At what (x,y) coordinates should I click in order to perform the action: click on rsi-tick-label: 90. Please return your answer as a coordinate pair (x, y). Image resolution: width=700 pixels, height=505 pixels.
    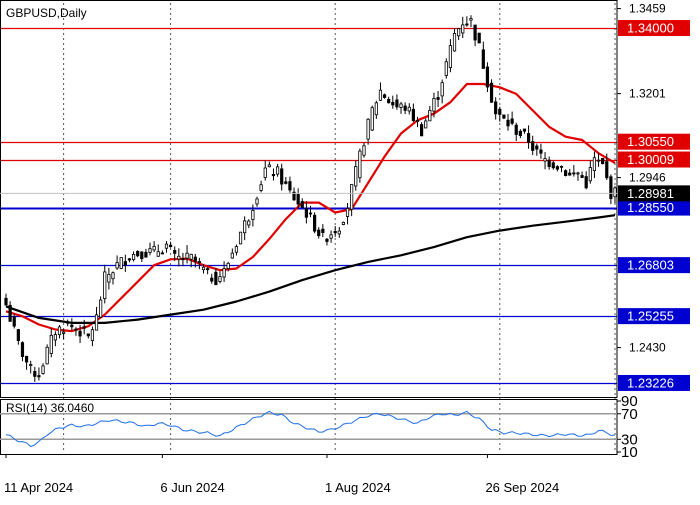
    Looking at the image, I should click on (629, 401).